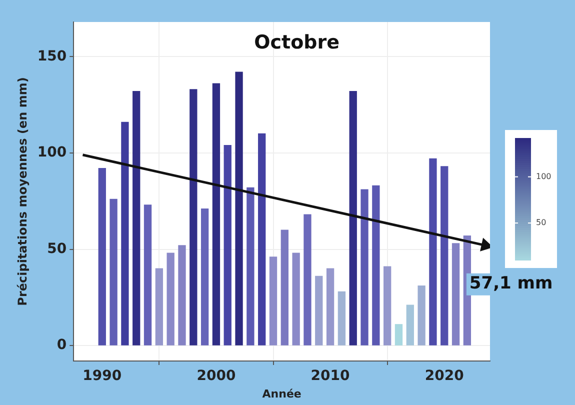 The width and height of the screenshot is (575, 405). I want to click on y-axis-title: Précipitations moyennes (en mm), so click(22, 191).